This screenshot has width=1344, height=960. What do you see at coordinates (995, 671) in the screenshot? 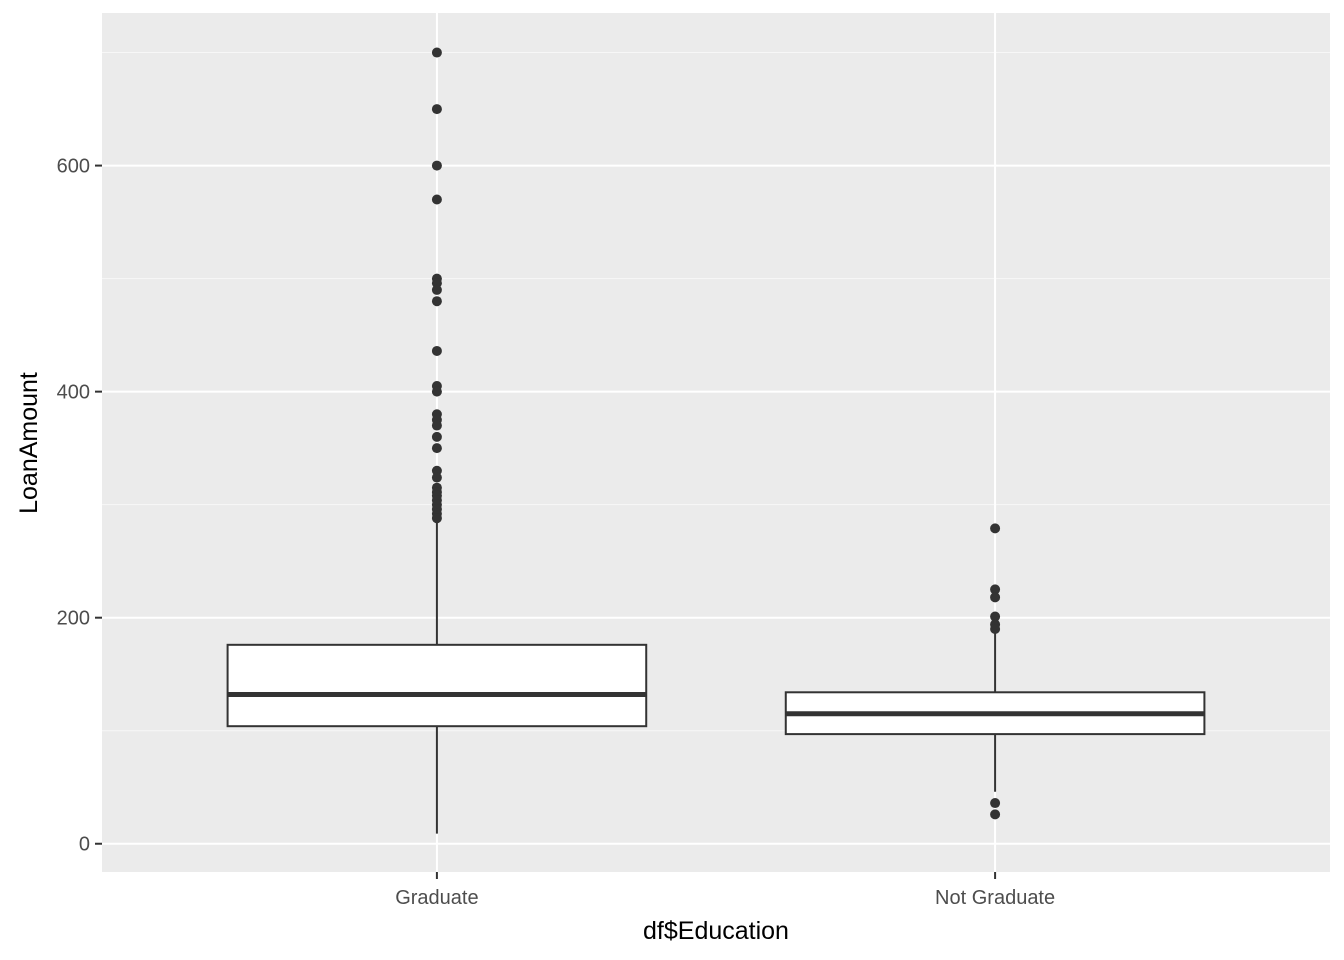
I see `box-not-graduate` at bounding box center [995, 671].